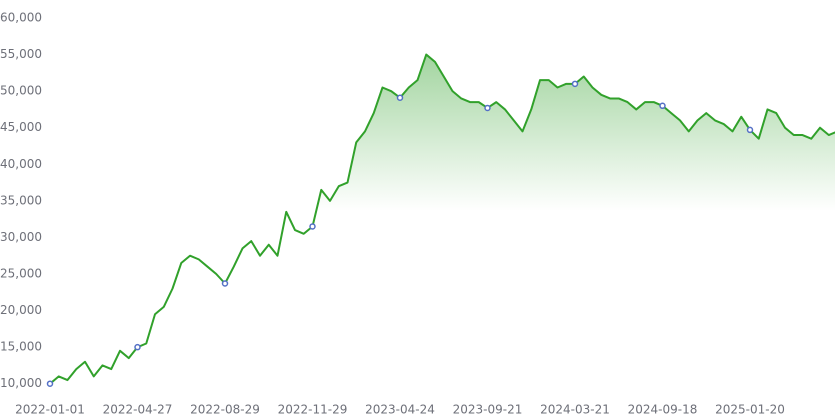  I want to click on y-tick-label: 35,000, so click(21, 200).